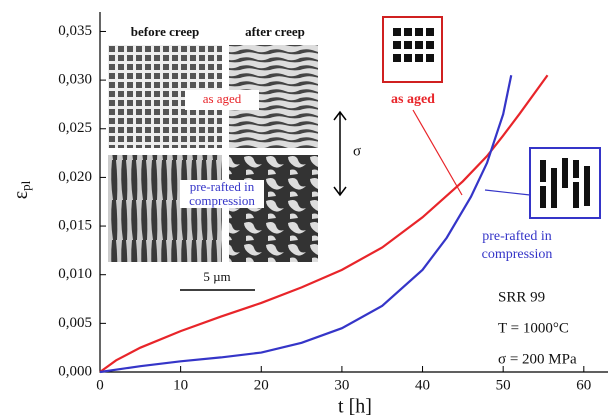 This screenshot has height=418, width=608. What do you see at coordinates (75, 323) in the screenshot?
I see `y-tick-label: 0,005` at bounding box center [75, 323].